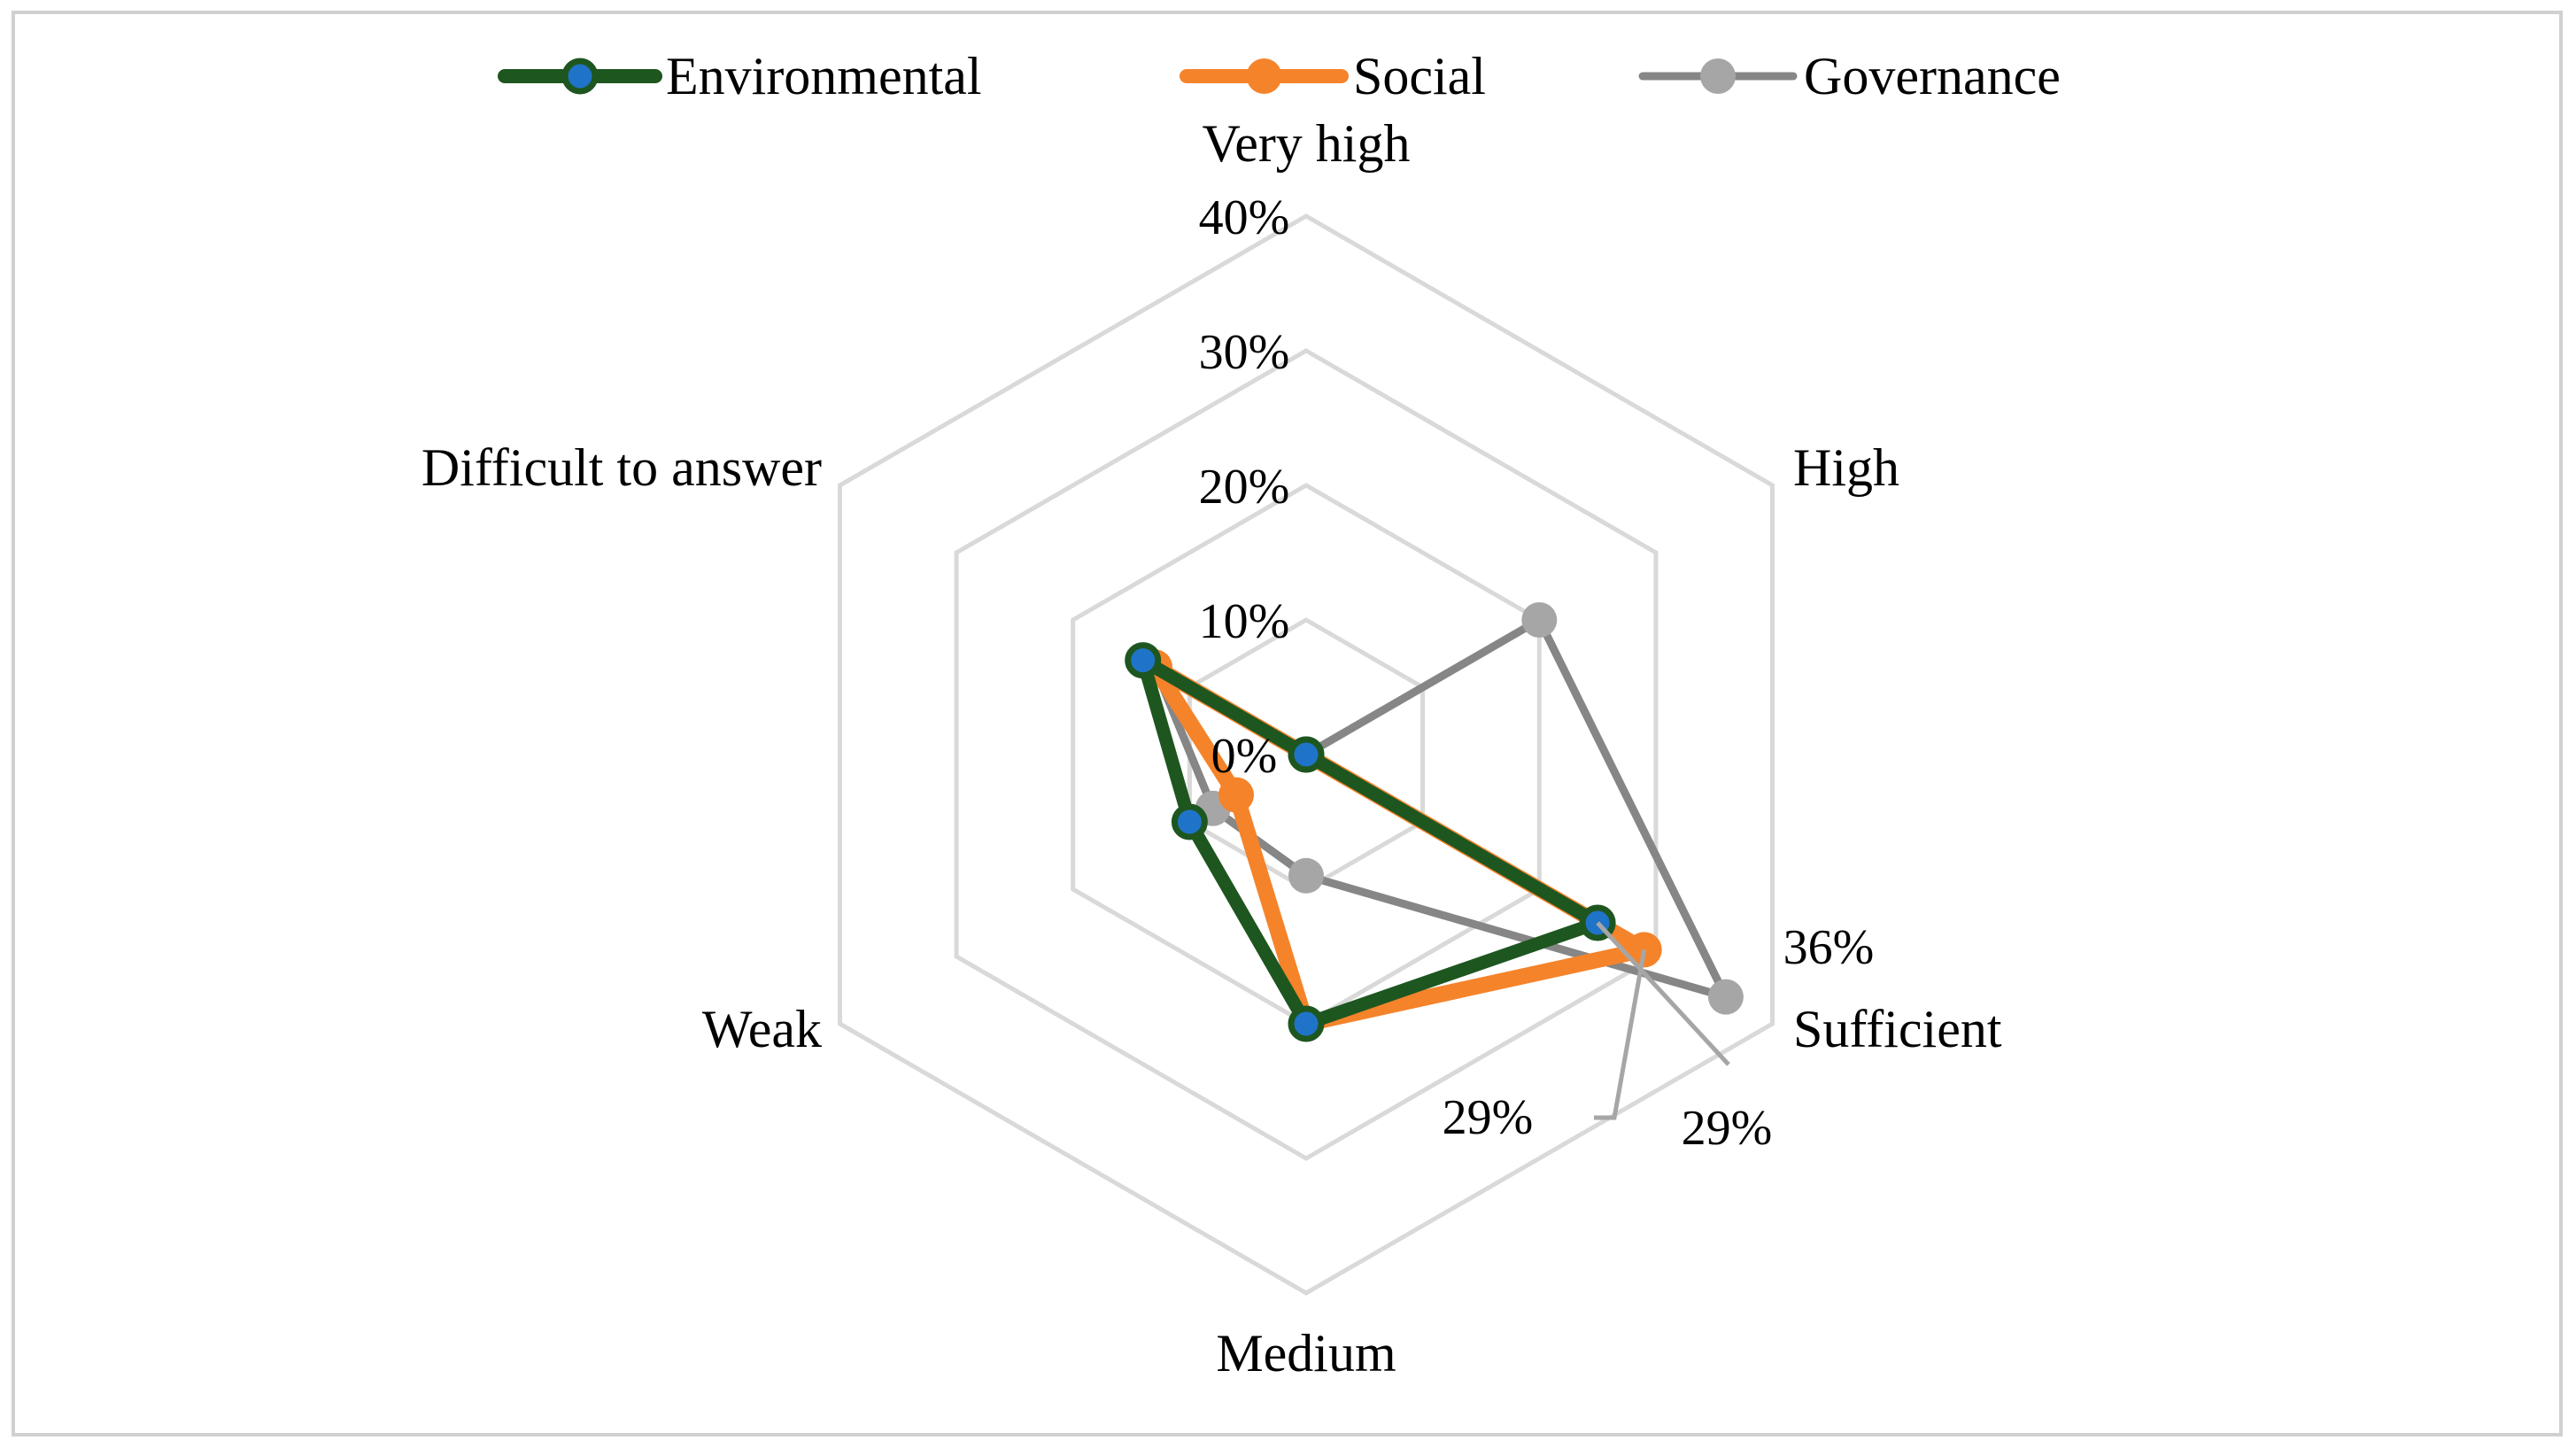 Image resolution: width=2576 pixels, height=1448 pixels. Describe the element at coordinates (1236, 795) in the screenshot. I see `point-social-weak` at that location.